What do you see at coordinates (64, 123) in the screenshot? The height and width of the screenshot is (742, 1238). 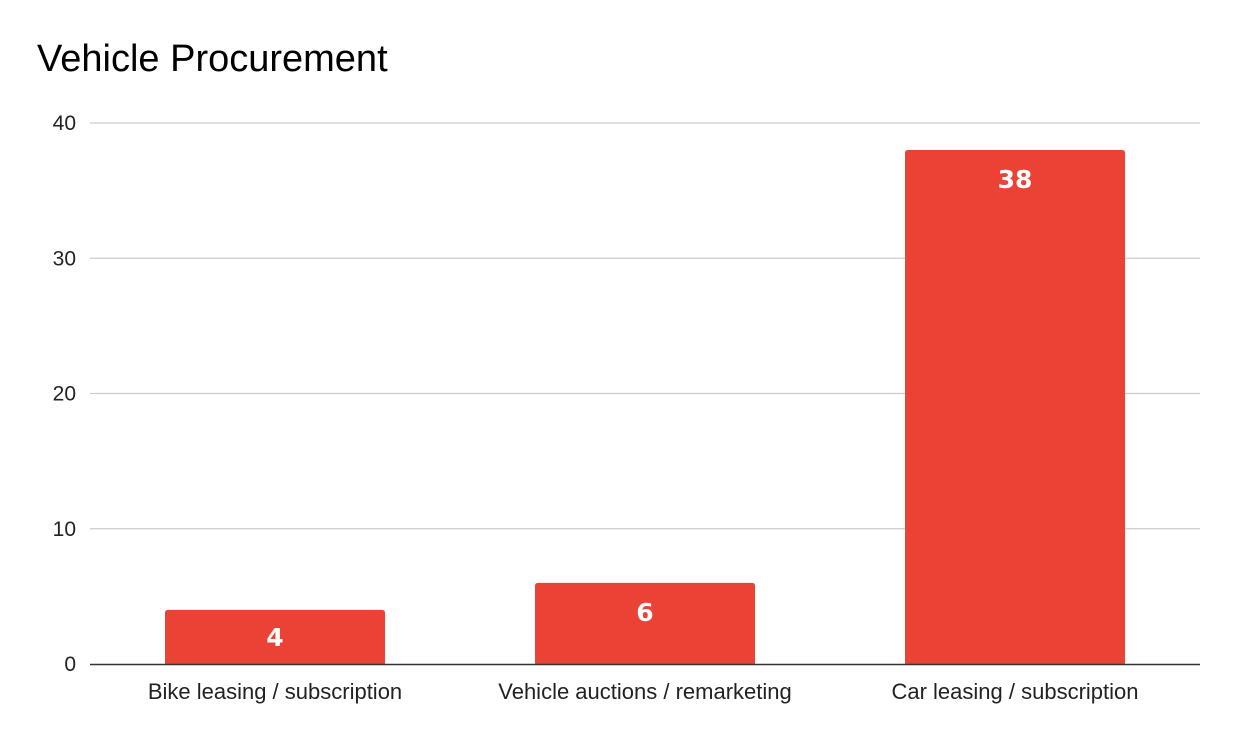 I see `y-tick-label: 40` at bounding box center [64, 123].